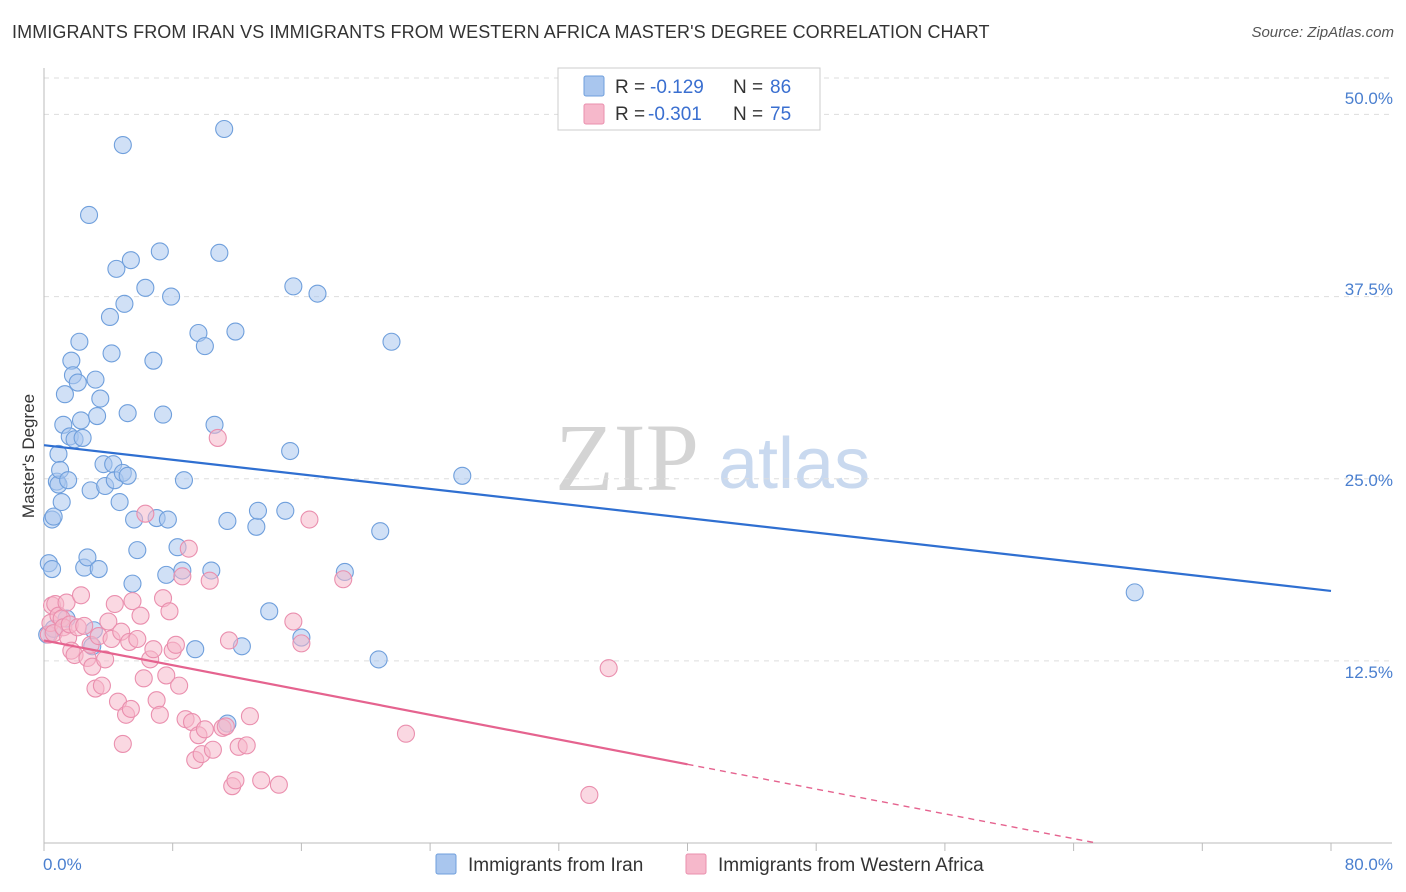 Image resolution: width=1406 pixels, height=892 pixels. What do you see at coordinates (677, 87) in the screenshot?
I see `legend-r-value: -0.129` at bounding box center [677, 87].